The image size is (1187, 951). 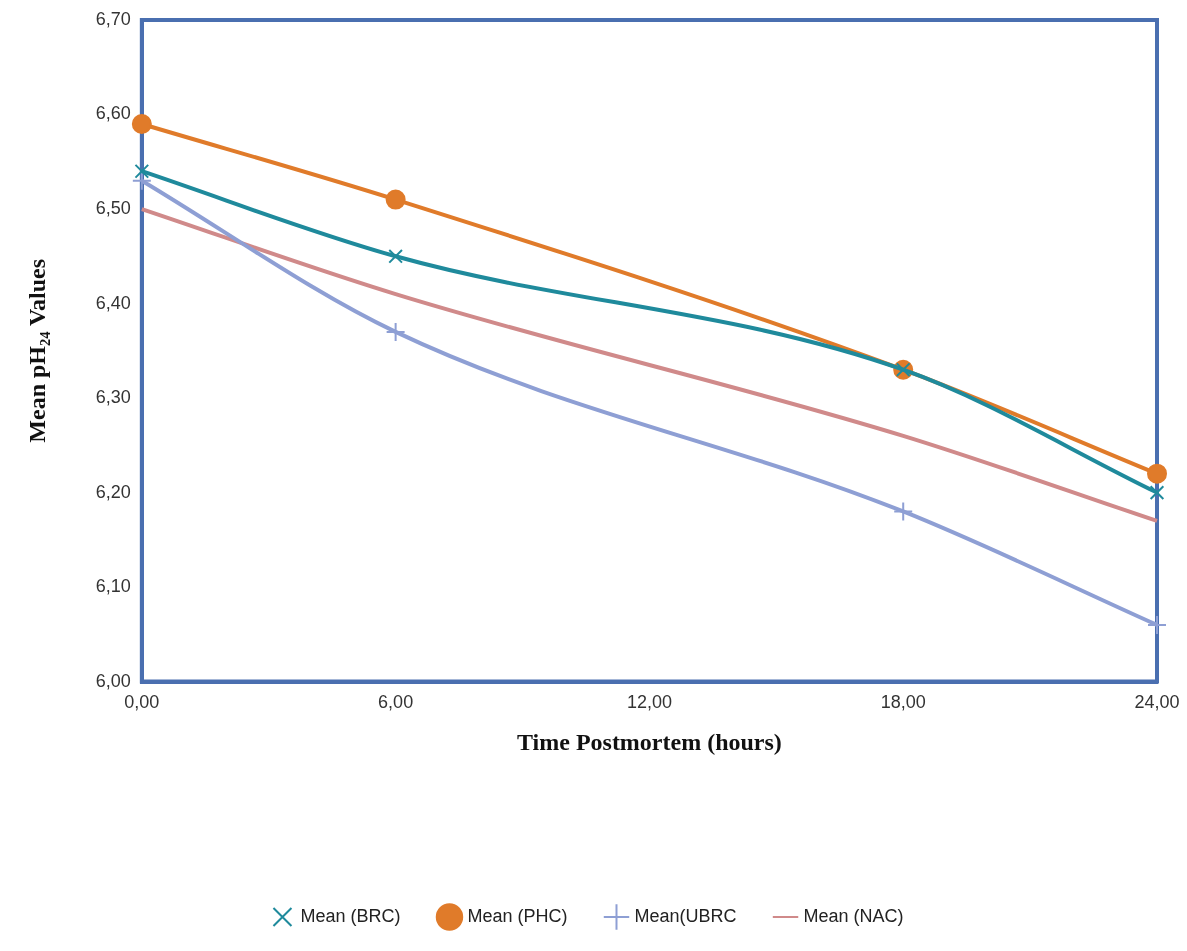 I want to click on y-tick-label: 6,60, so click(x=113, y=113).